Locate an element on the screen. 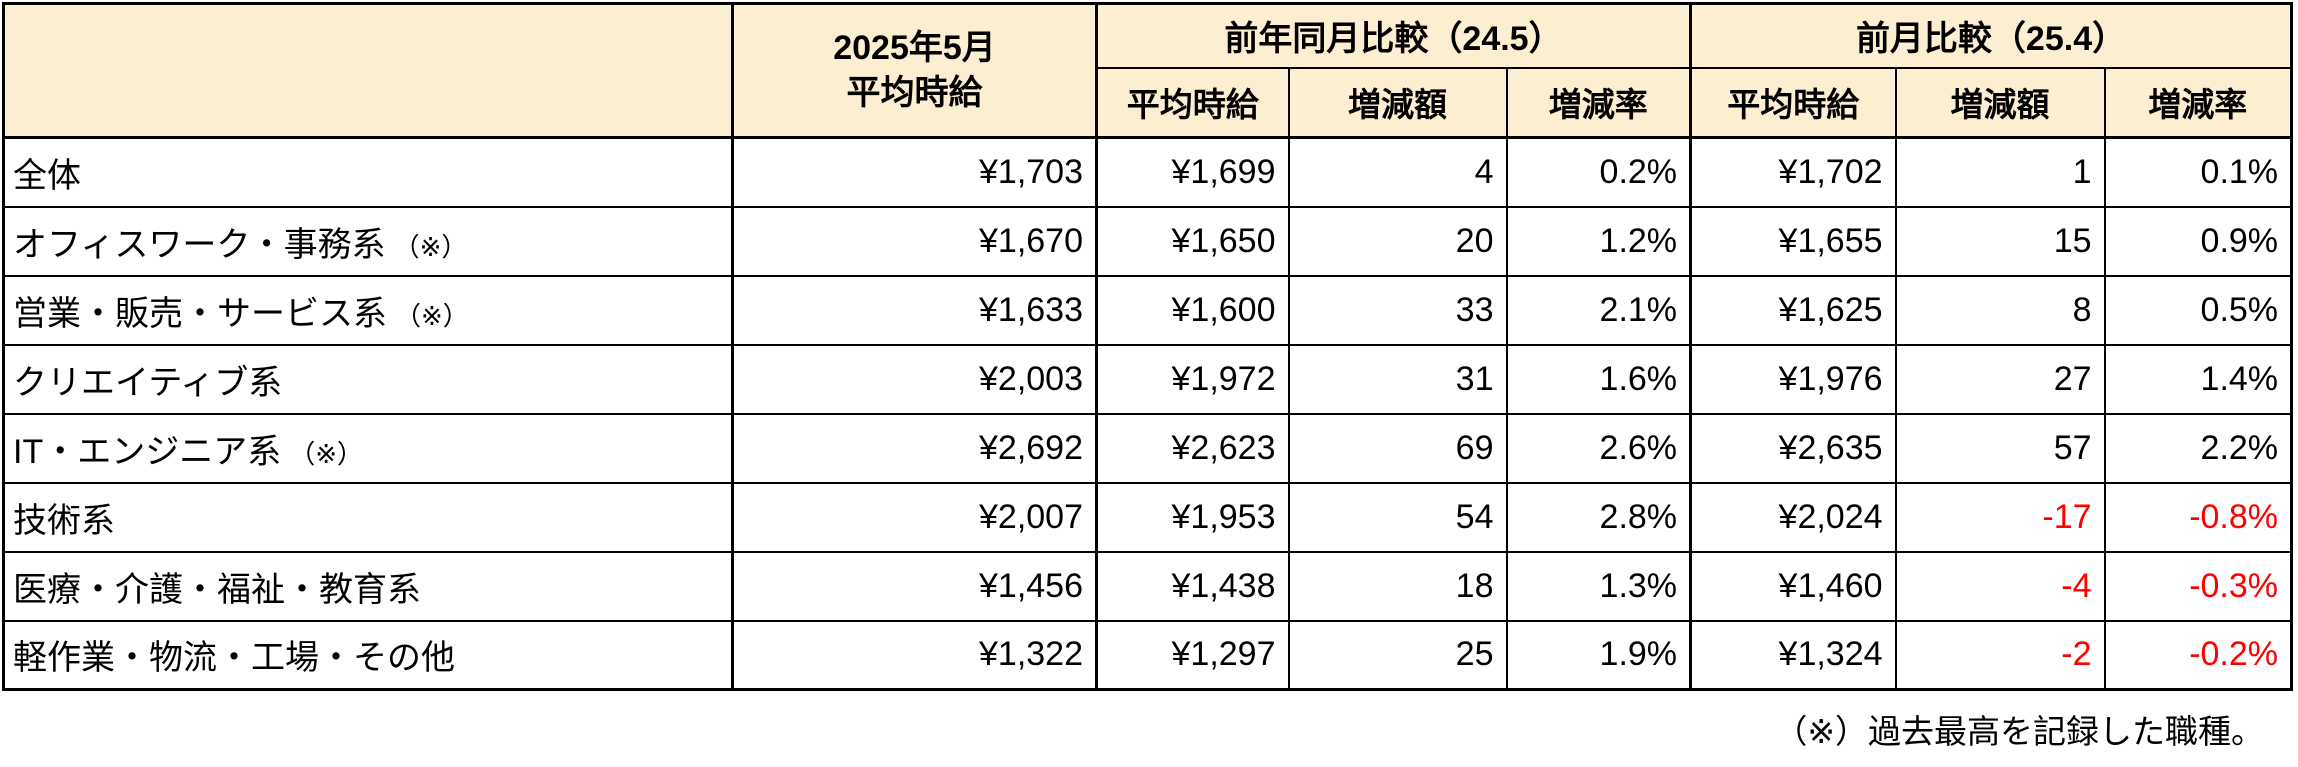 The width and height of the screenshot is (2298, 767). header-category-empty-cell is located at coordinates (368, 70).